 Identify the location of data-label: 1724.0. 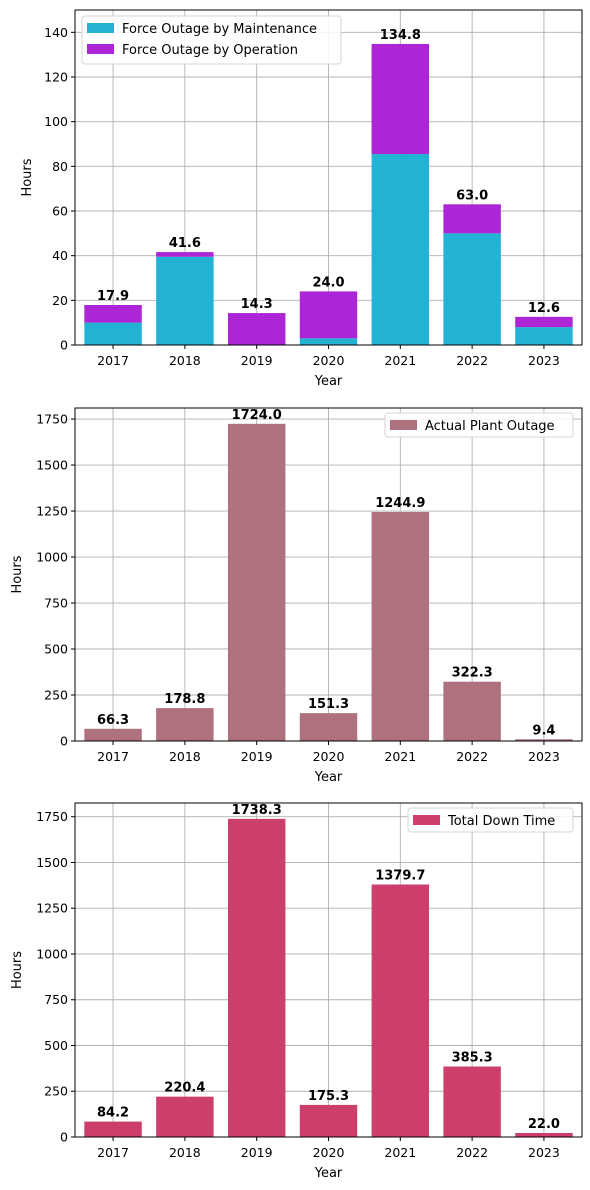
(257, 415).